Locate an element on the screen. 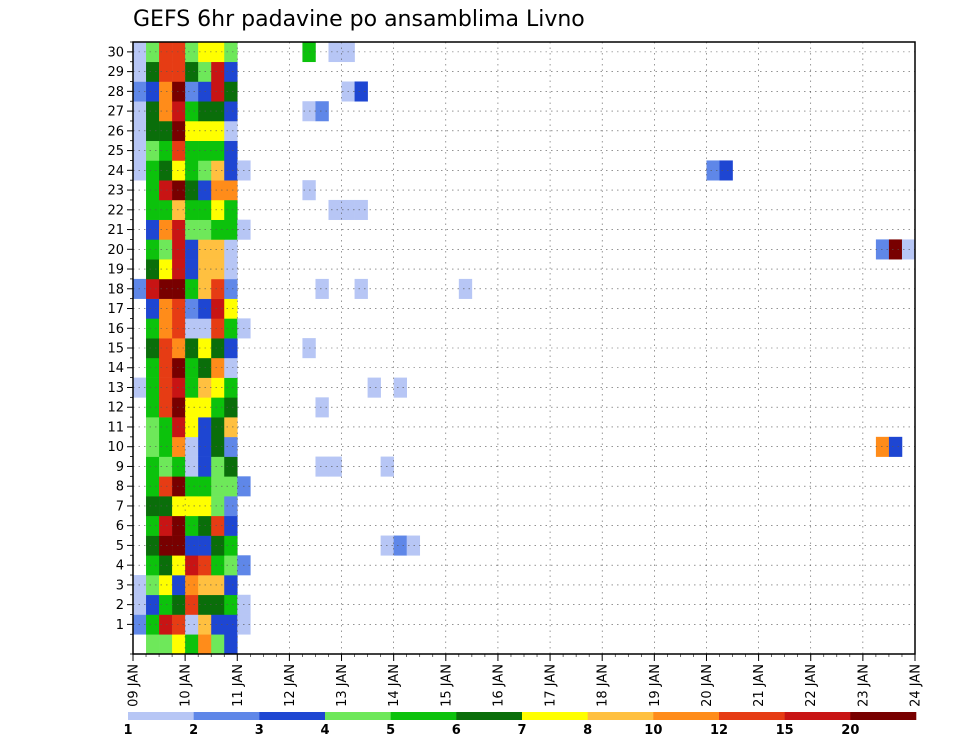 The height and width of the screenshot is (742, 960). y-tick-label: 24 is located at coordinates (115, 171).